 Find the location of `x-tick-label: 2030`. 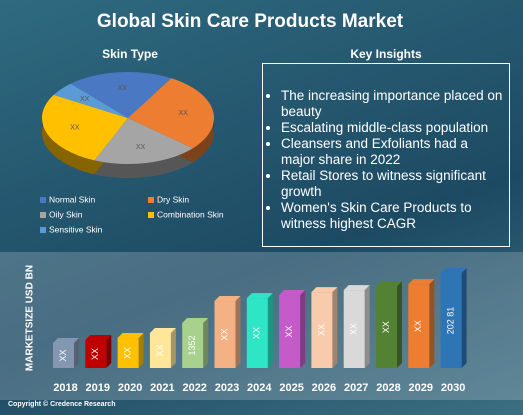

x-tick-label: 2030 is located at coordinates (453, 388).